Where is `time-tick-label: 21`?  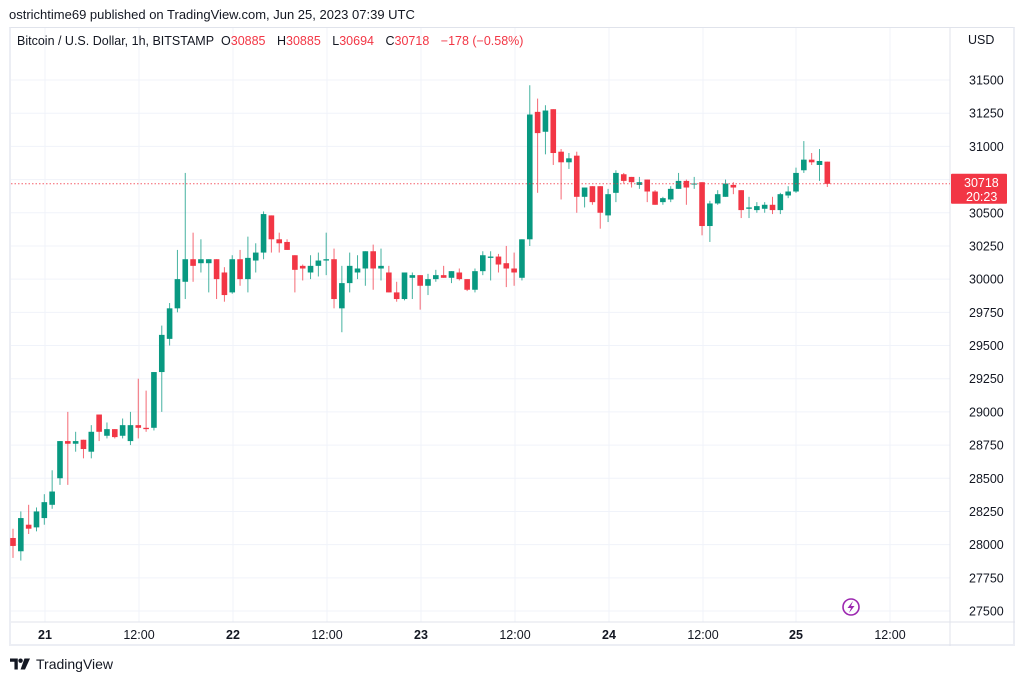
time-tick-label: 21 is located at coordinates (45, 635).